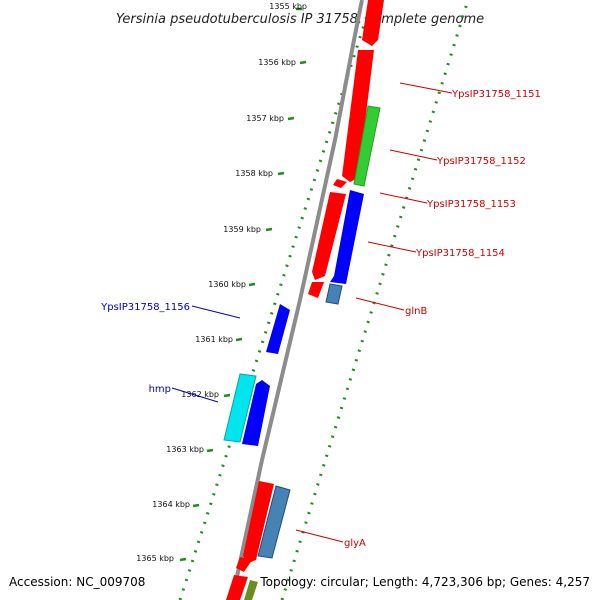 Image resolution: width=600 pixels, height=600 pixels. Describe the element at coordinates (416, 311) in the screenshot. I see `gene-label-glnb: glnB` at that location.